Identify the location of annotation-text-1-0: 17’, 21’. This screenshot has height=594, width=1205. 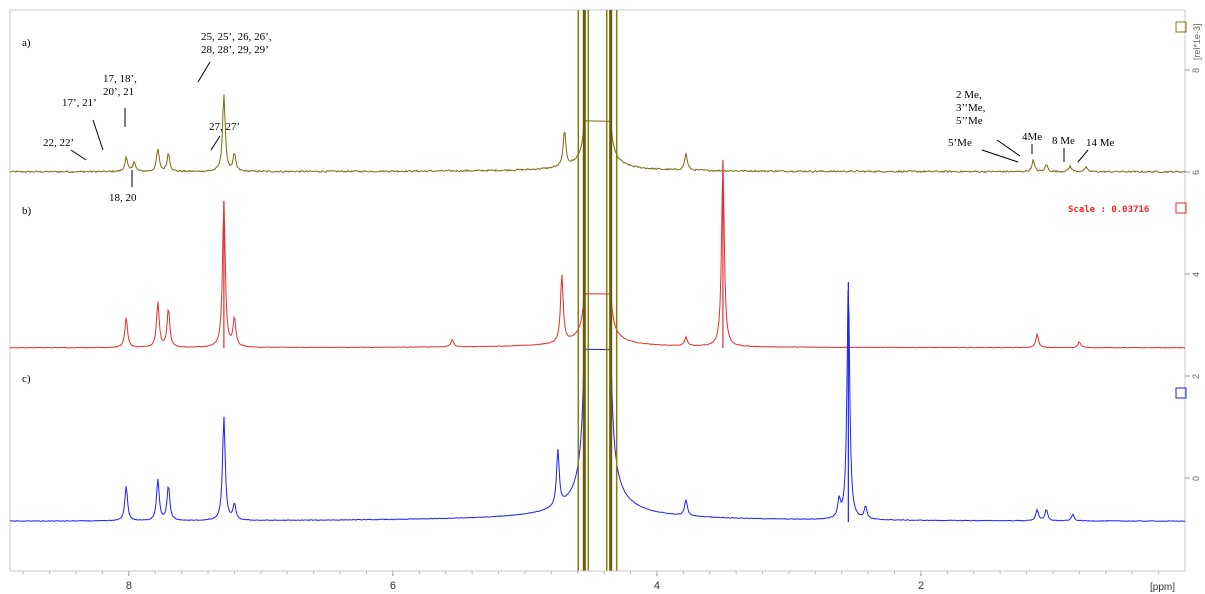
(79, 103).